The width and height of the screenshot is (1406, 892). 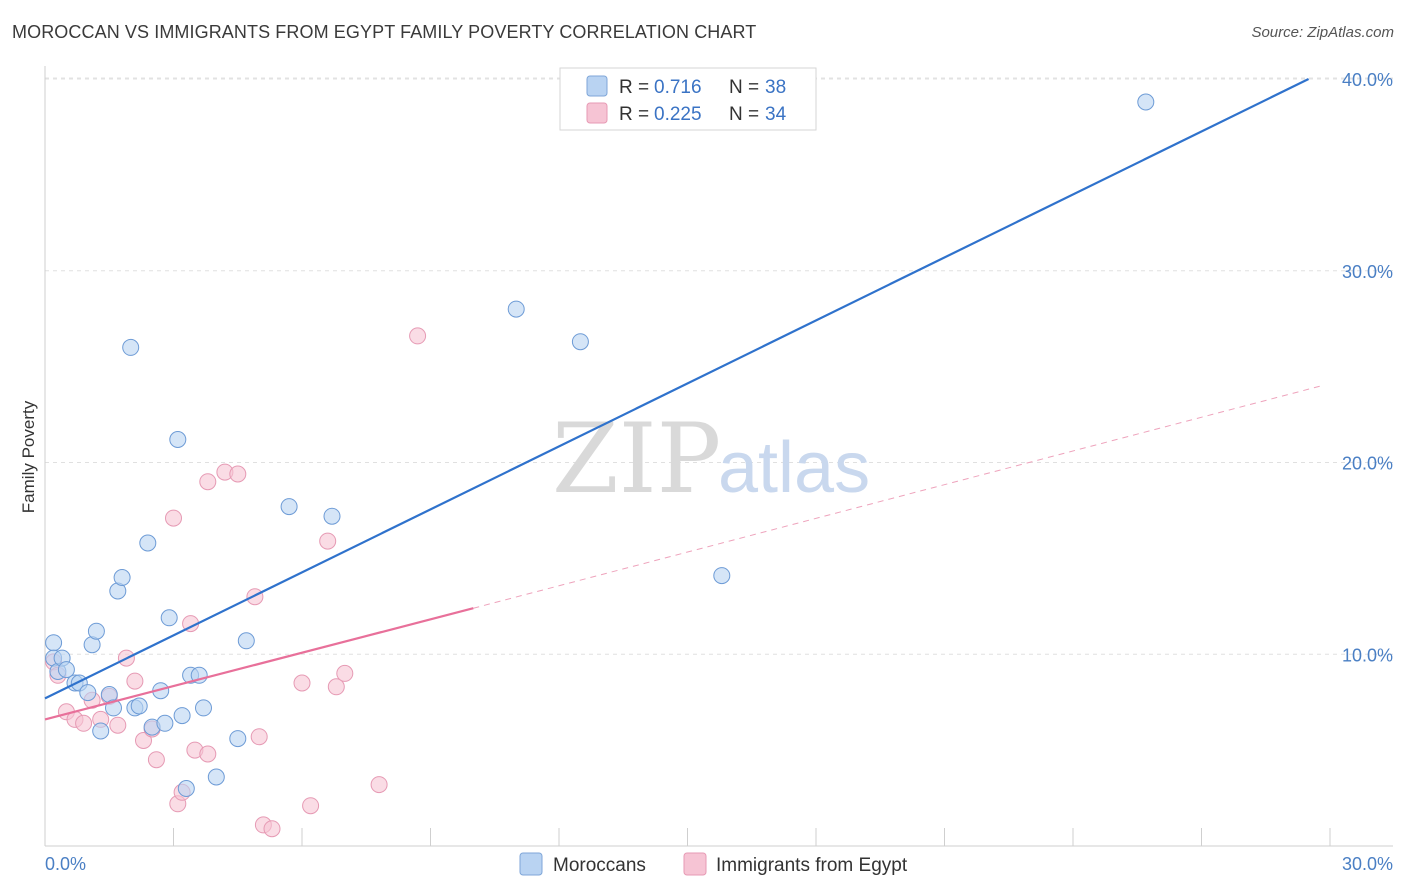 I want to click on legend-r-value-2: 0.225, so click(x=678, y=114).